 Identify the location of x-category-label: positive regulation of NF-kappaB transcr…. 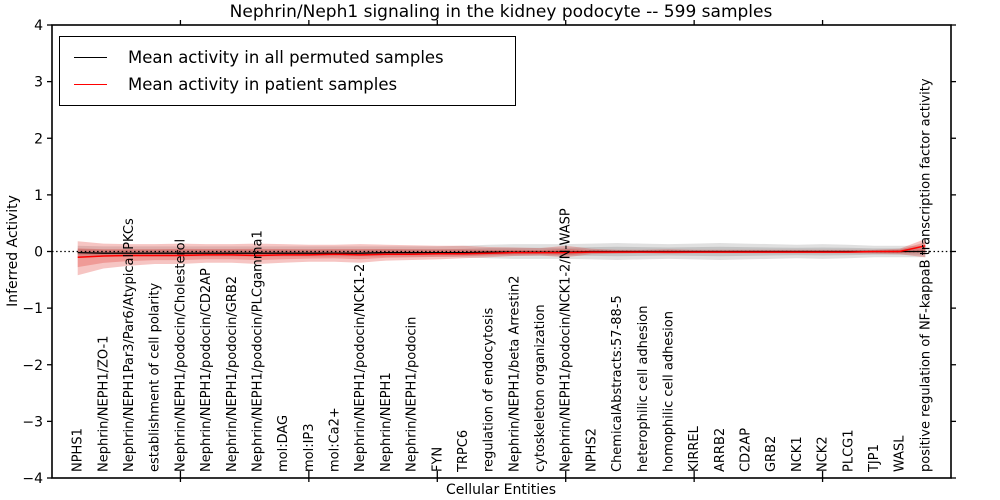
(925, 275).